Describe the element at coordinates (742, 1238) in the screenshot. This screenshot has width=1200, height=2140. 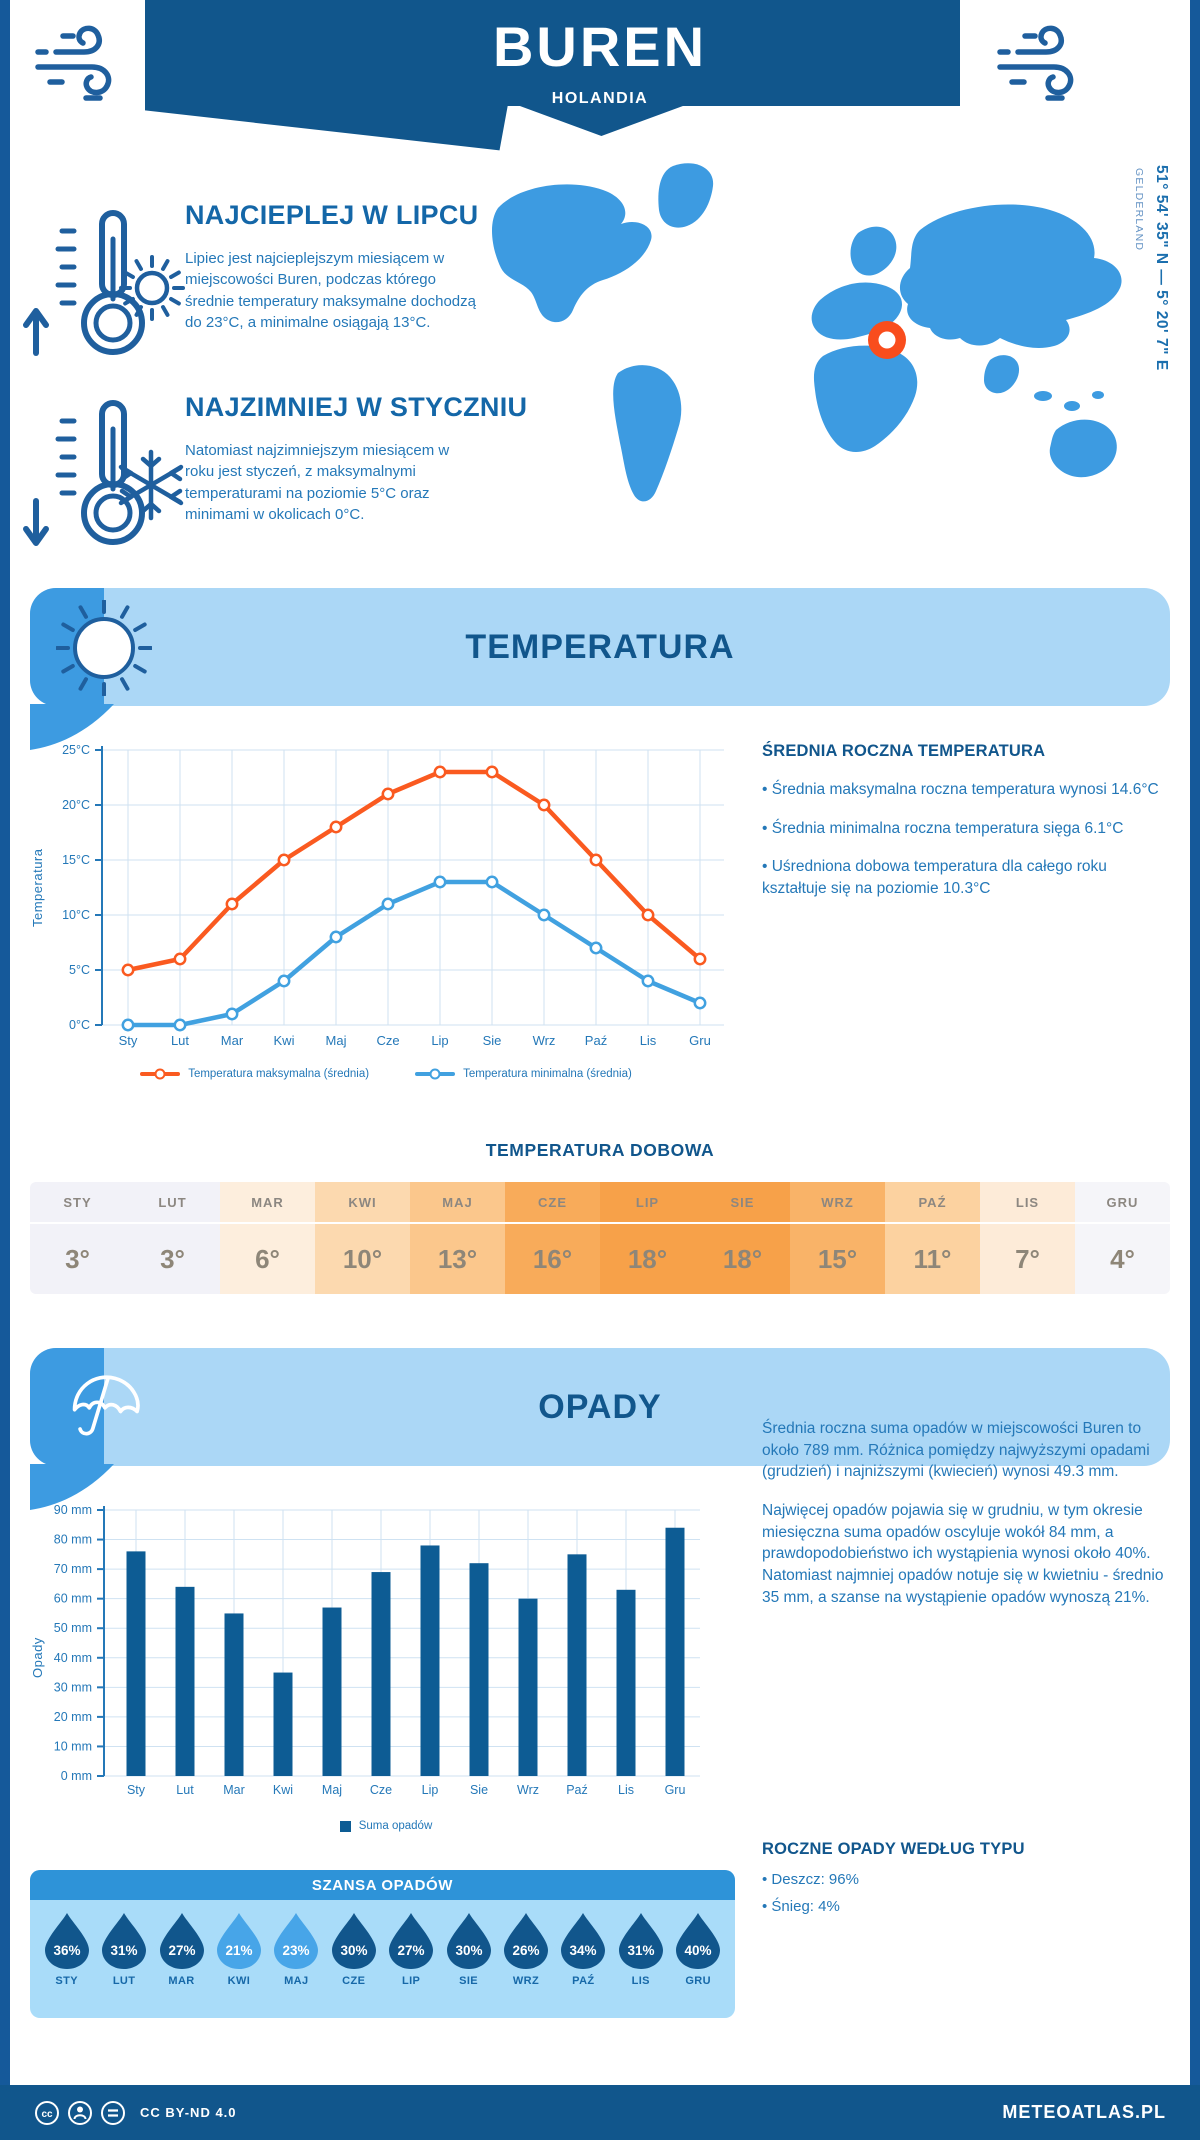
I see `daily-temp-column: SIE 18°` at that location.